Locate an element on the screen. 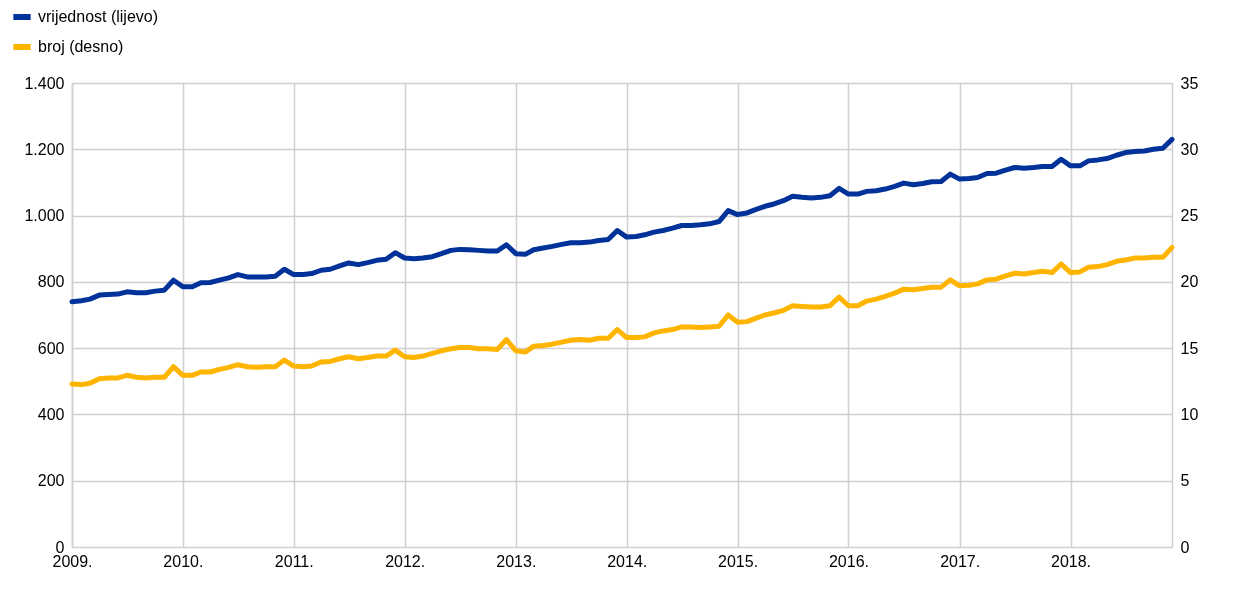 The height and width of the screenshot is (590, 1240). y2-tick-label: 10 is located at coordinates (1189, 414).